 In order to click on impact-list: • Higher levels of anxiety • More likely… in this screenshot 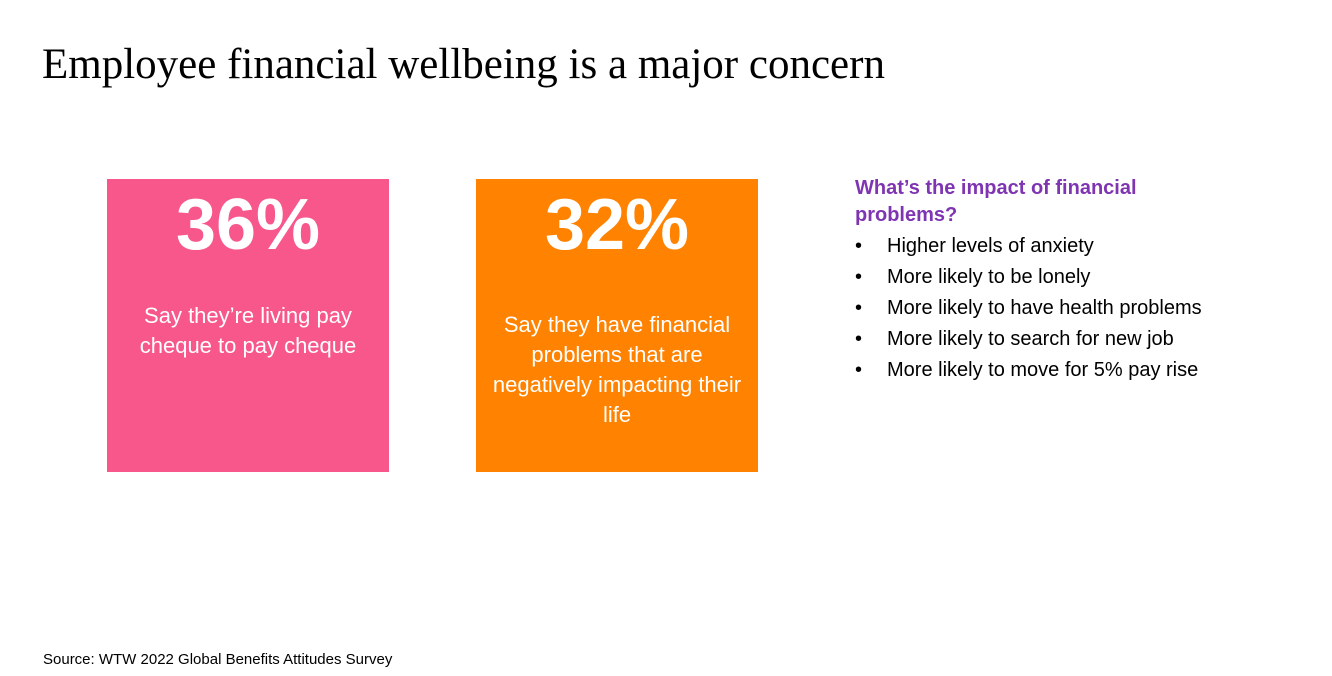, I will do `click(1075, 308)`.